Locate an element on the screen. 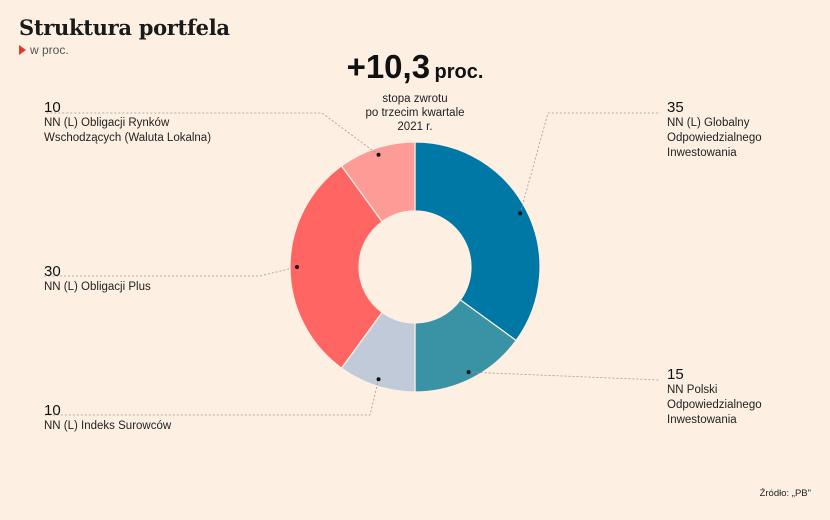 The image size is (830, 520). headline-return: +10,3 proc. is located at coordinates (415, 67).